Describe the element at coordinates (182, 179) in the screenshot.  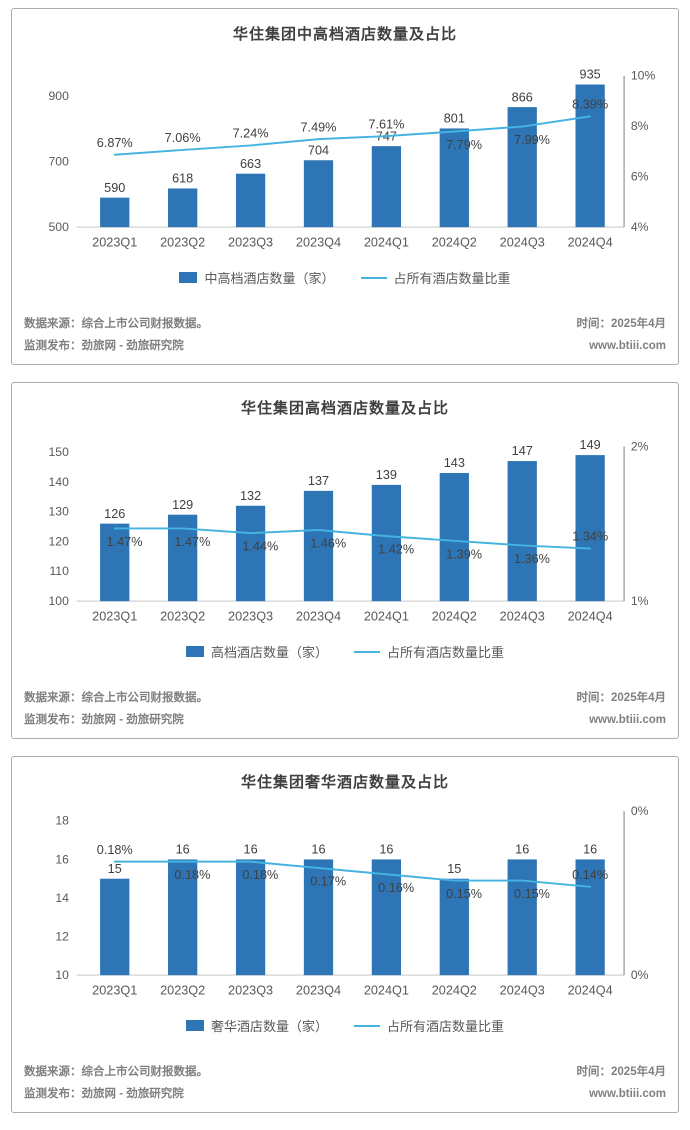
I see `bar-value-label: 618` at that location.